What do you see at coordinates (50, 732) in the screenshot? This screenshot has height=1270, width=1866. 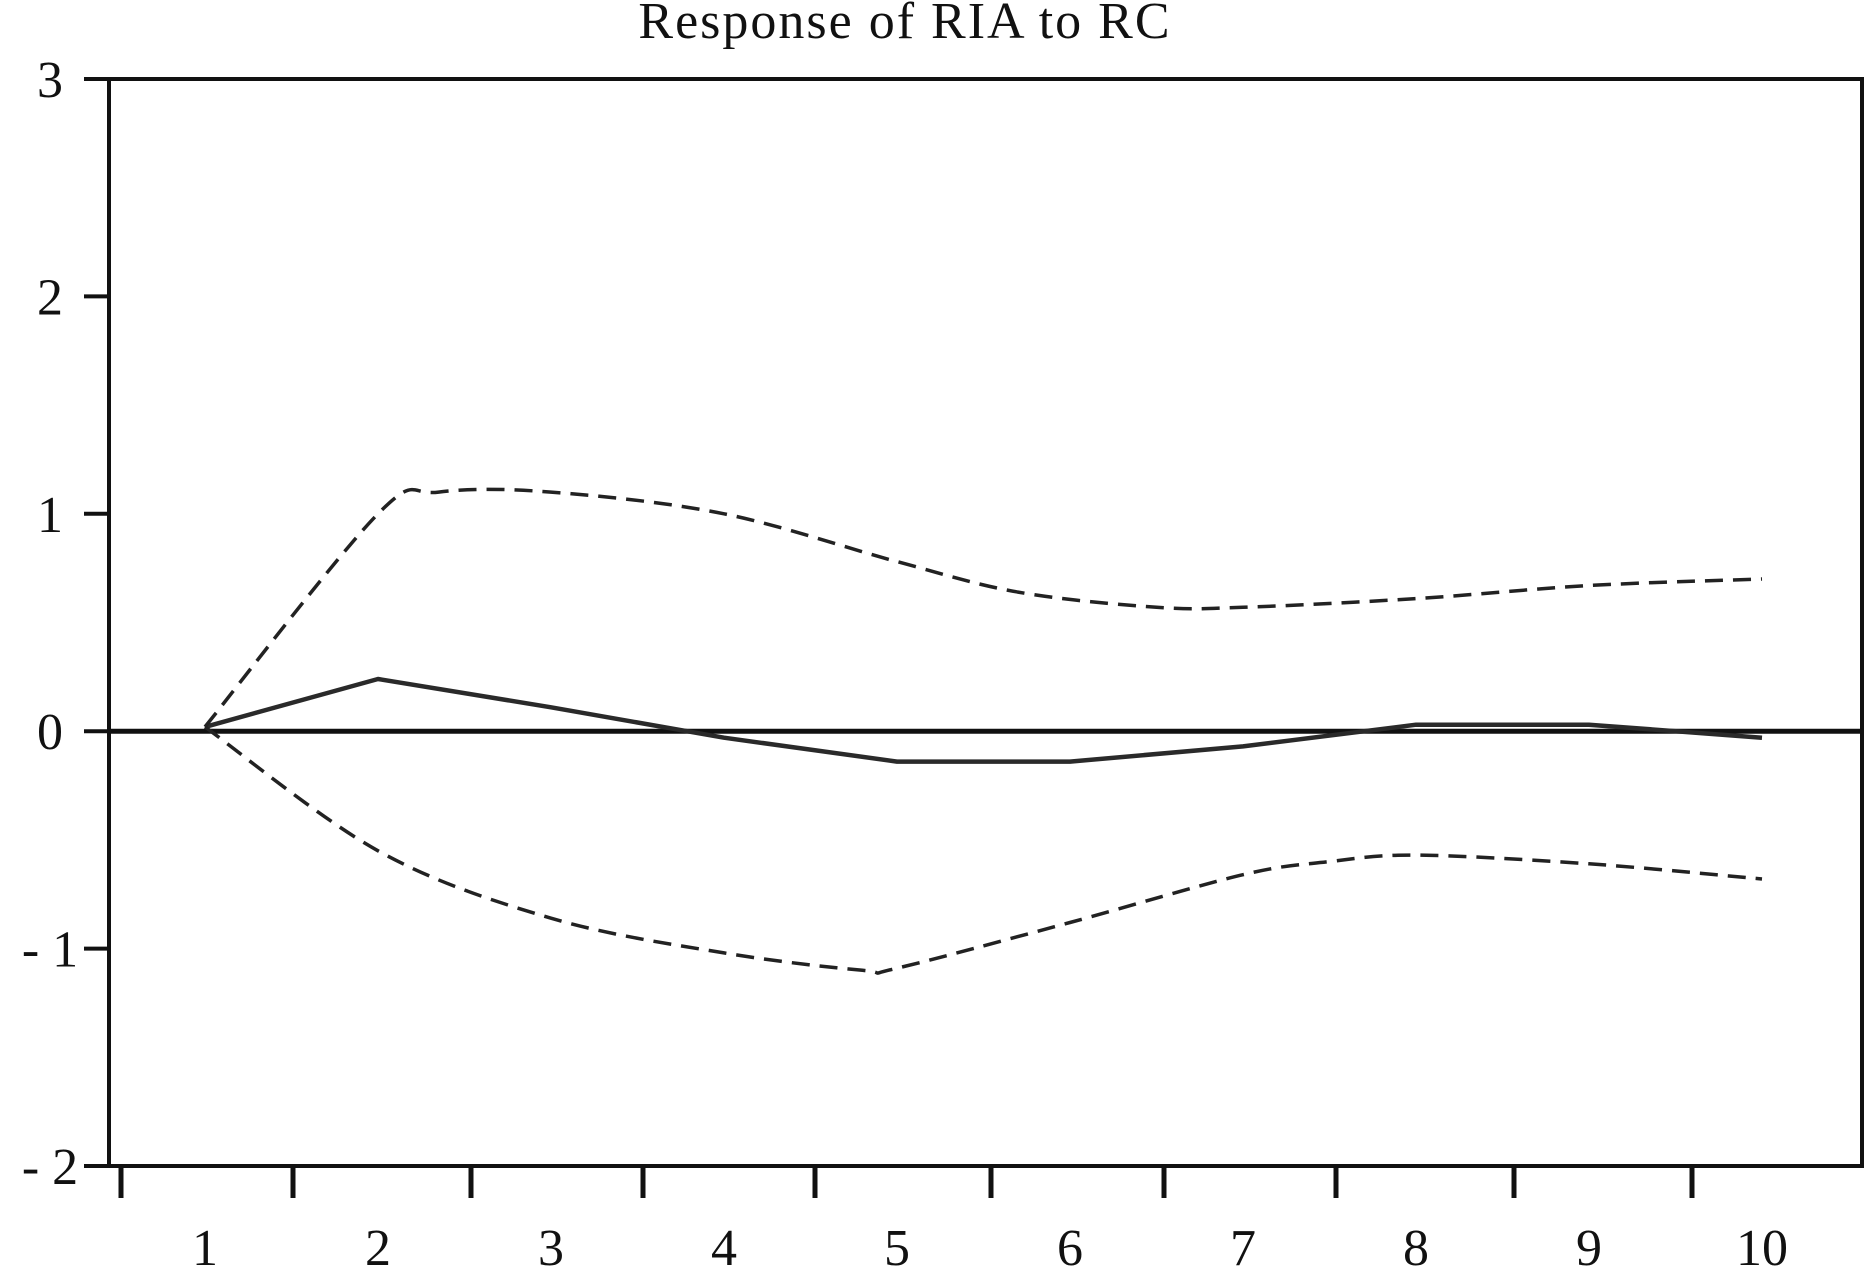 I see `y-tick-label: 0` at bounding box center [50, 732].